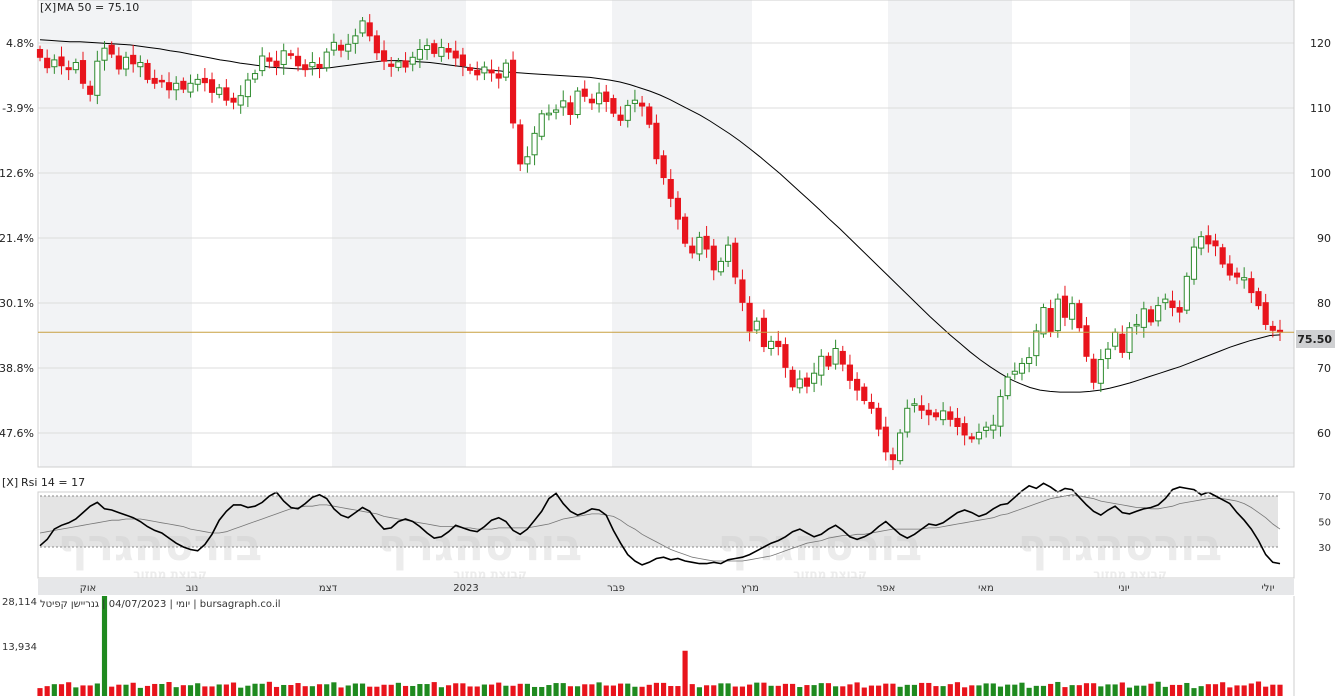  Describe the element at coordinates (10, 482) in the screenshot. I see `rsi-close-button: [X]` at that location.